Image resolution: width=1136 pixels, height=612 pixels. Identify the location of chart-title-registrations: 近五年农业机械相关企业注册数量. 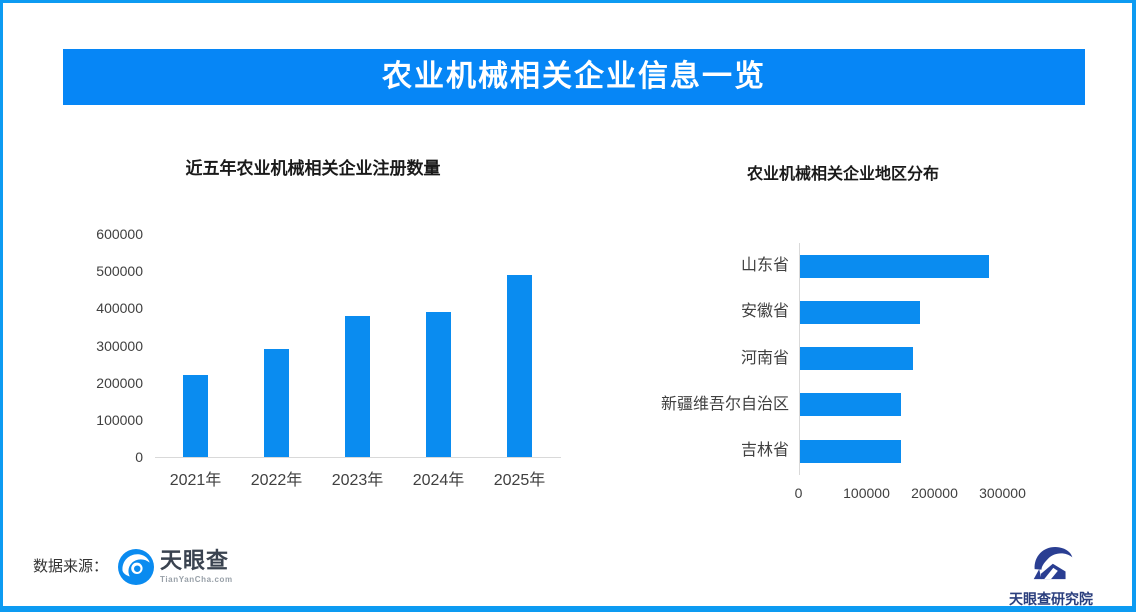
(313, 168).